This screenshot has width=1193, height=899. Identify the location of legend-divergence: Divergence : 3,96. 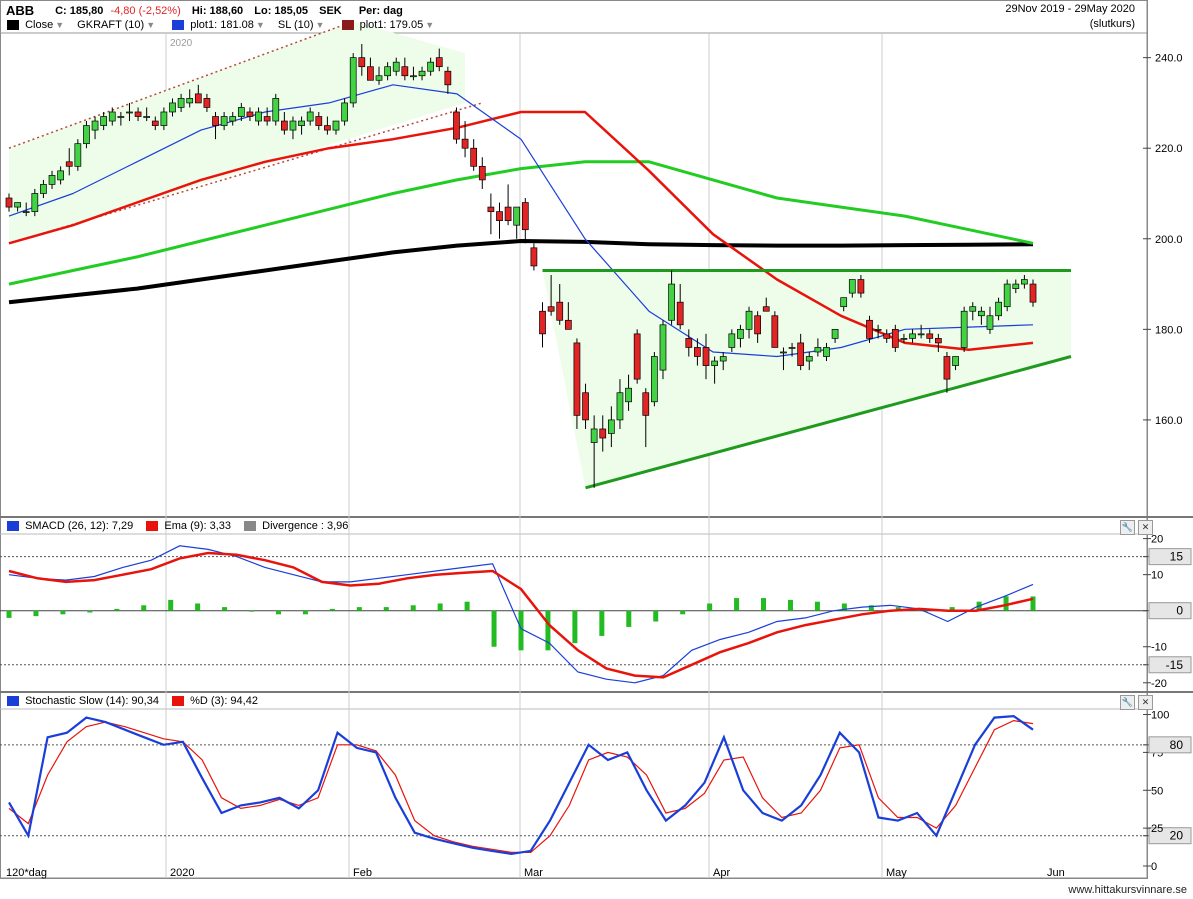
(305, 526).